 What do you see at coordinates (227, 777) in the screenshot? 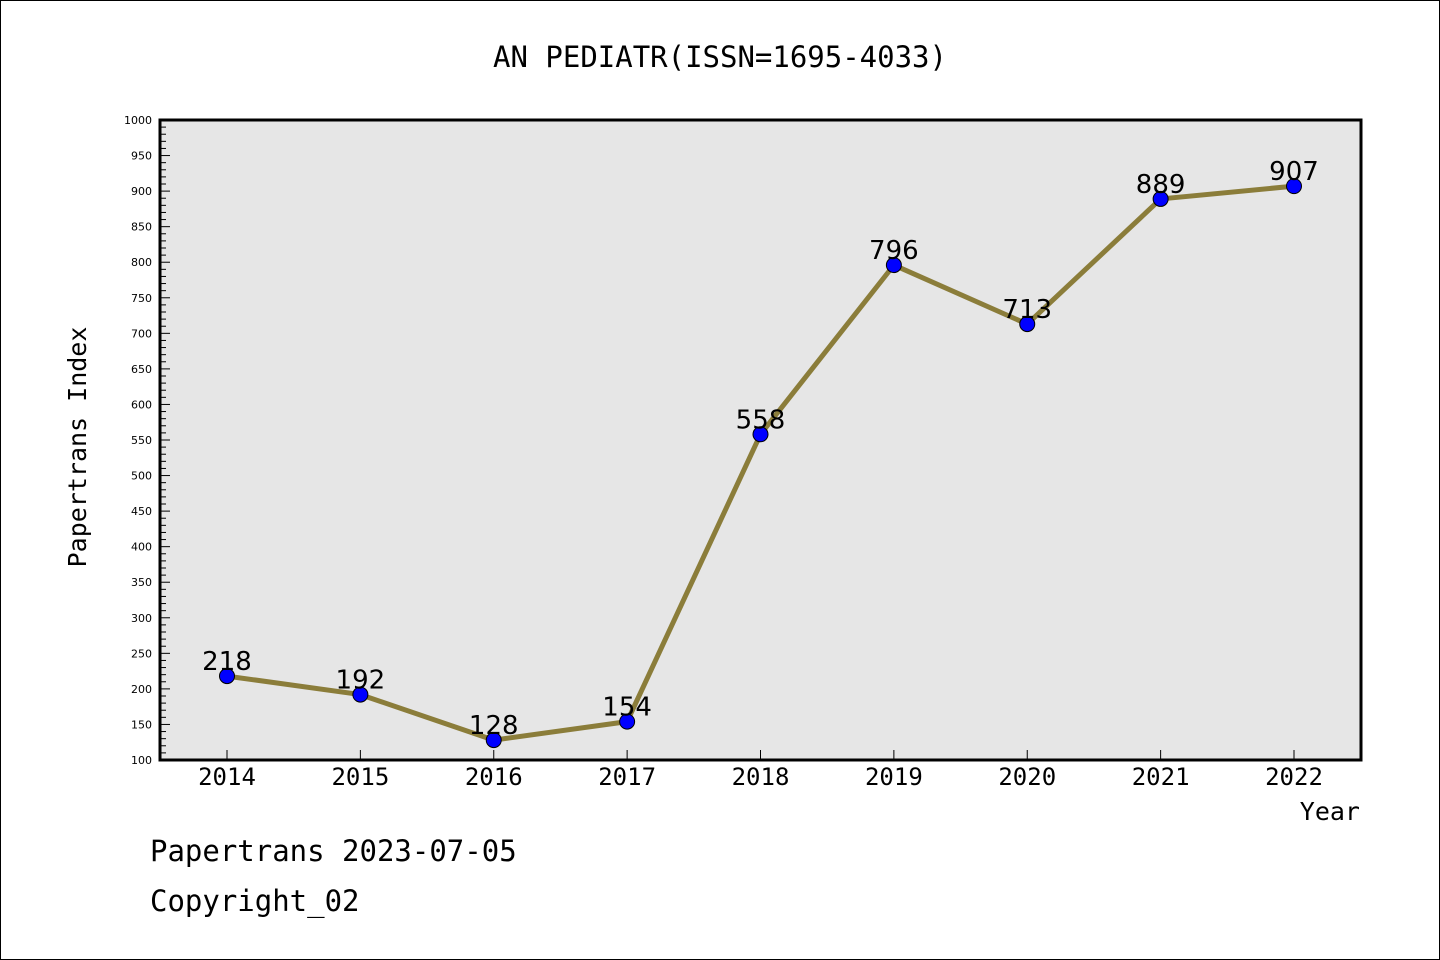
I see `x-tick-label: 2014` at bounding box center [227, 777].